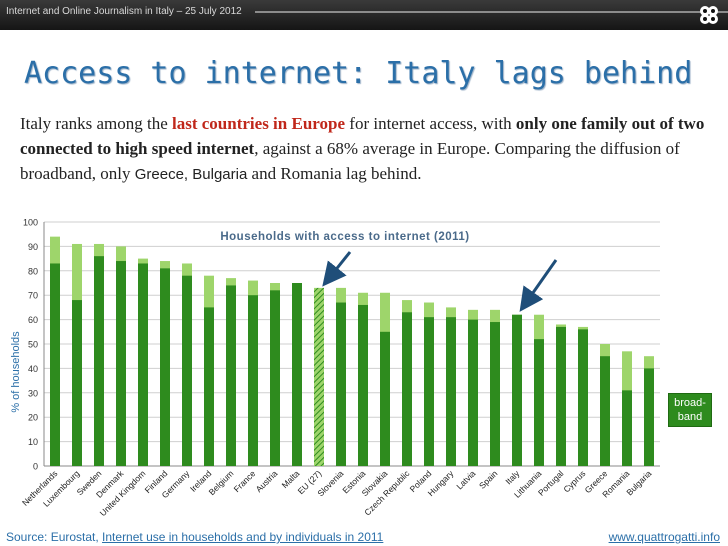 The height and width of the screenshot is (546, 728). Describe the element at coordinates (209, 386) in the screenshot. I see `bar-broadband-ireland` at that location.